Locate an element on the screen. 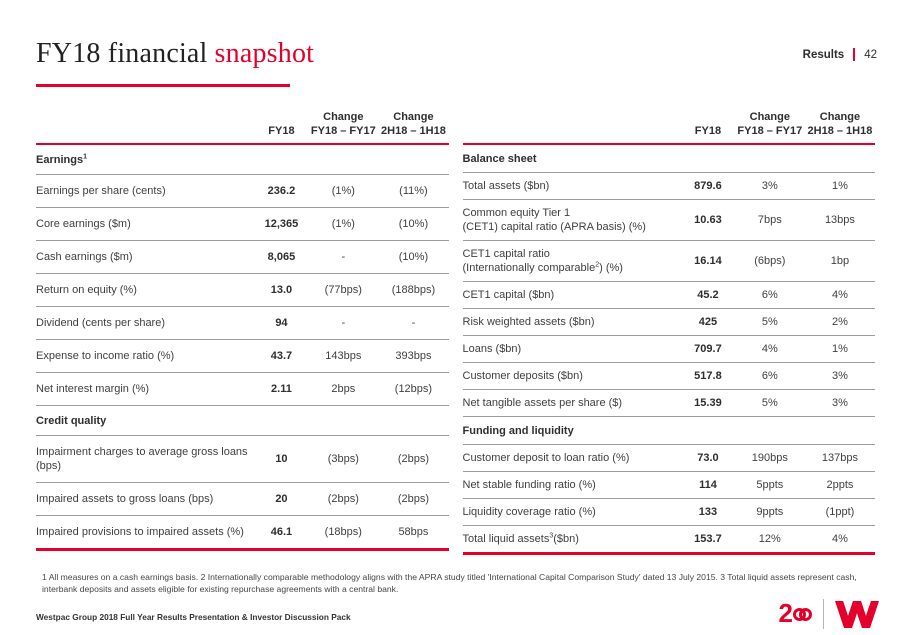 Image resolution: width=911 pixels, height=635 pixels. row-label: Earnings1 is located at coordinates (61, 159).